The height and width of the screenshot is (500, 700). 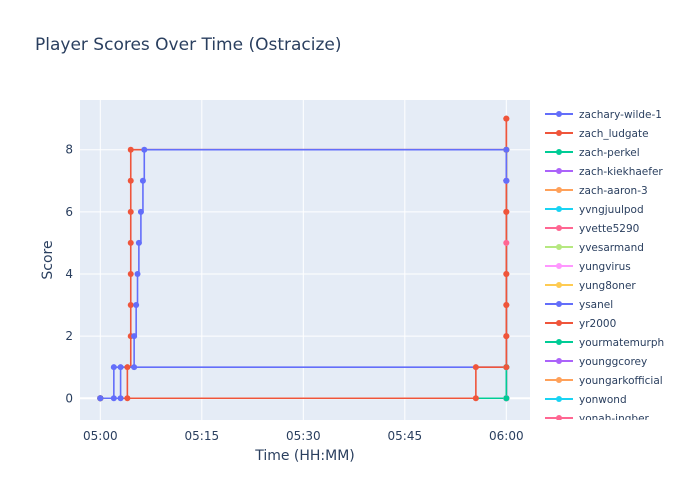 I want to click on legend-label: yvette5290, so click(x=609, y=229).